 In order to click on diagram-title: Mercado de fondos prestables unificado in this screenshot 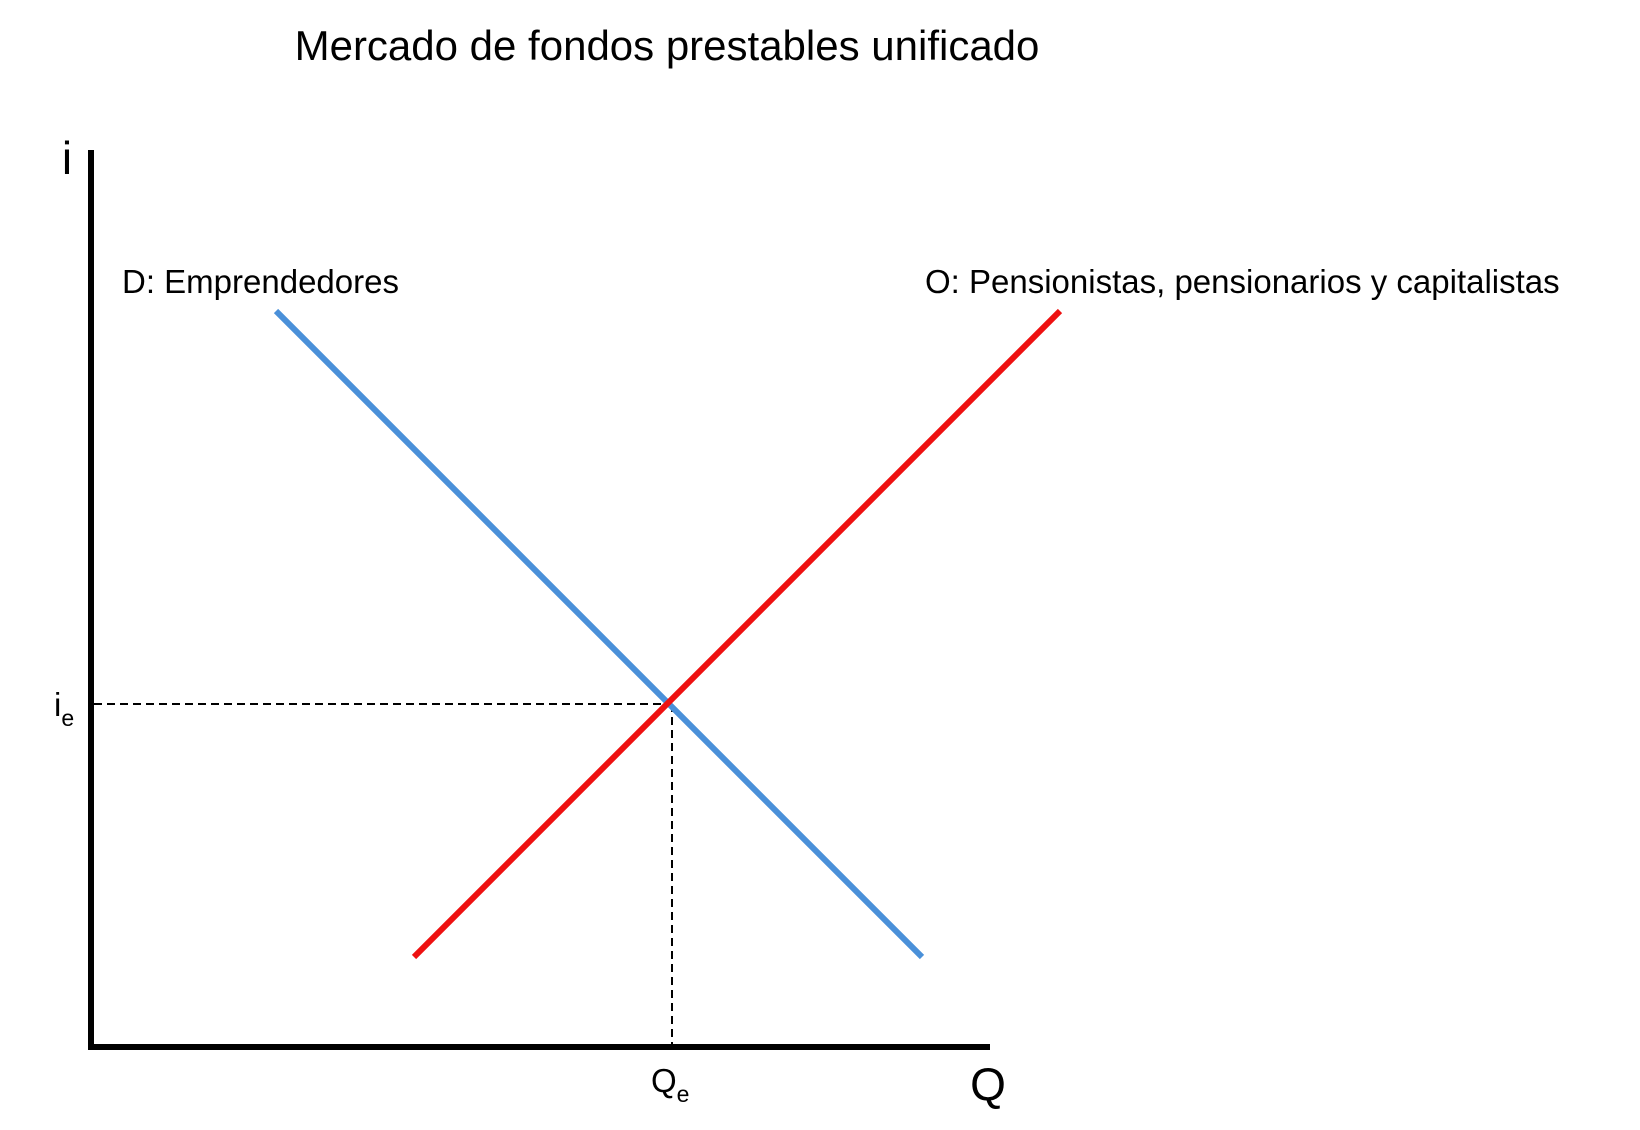, I will do `click(667, 45)`.